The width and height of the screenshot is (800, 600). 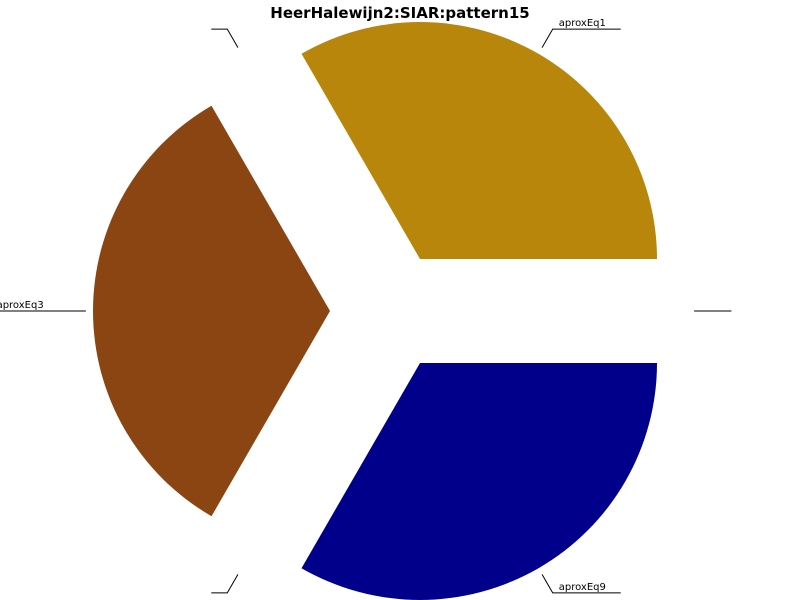 I want to click on slice-label: aproxEq3, so click(x=22, y=305).